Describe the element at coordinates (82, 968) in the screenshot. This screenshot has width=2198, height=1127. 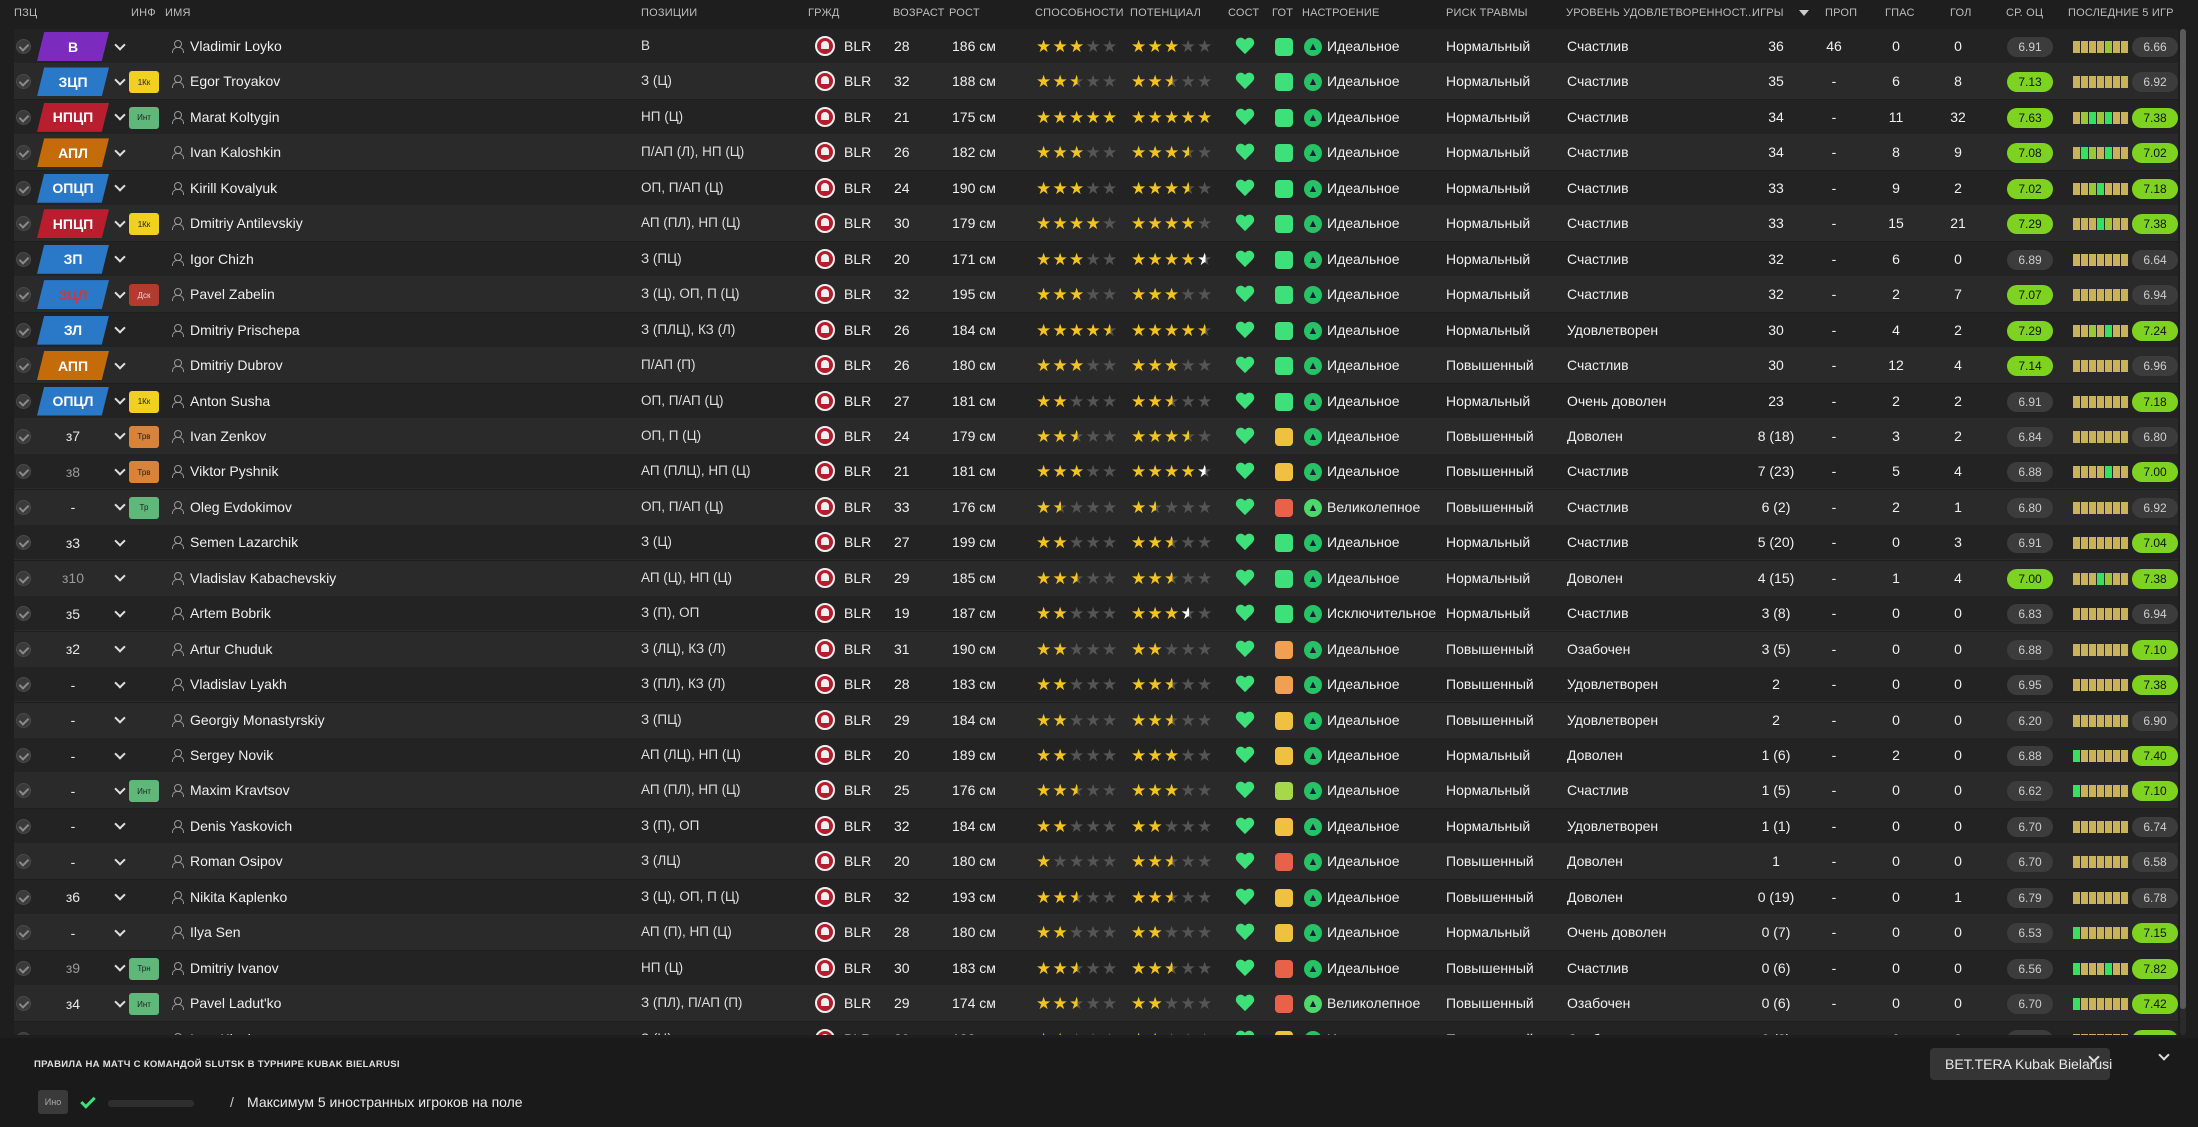
I see `position-selector: з9` at that location.